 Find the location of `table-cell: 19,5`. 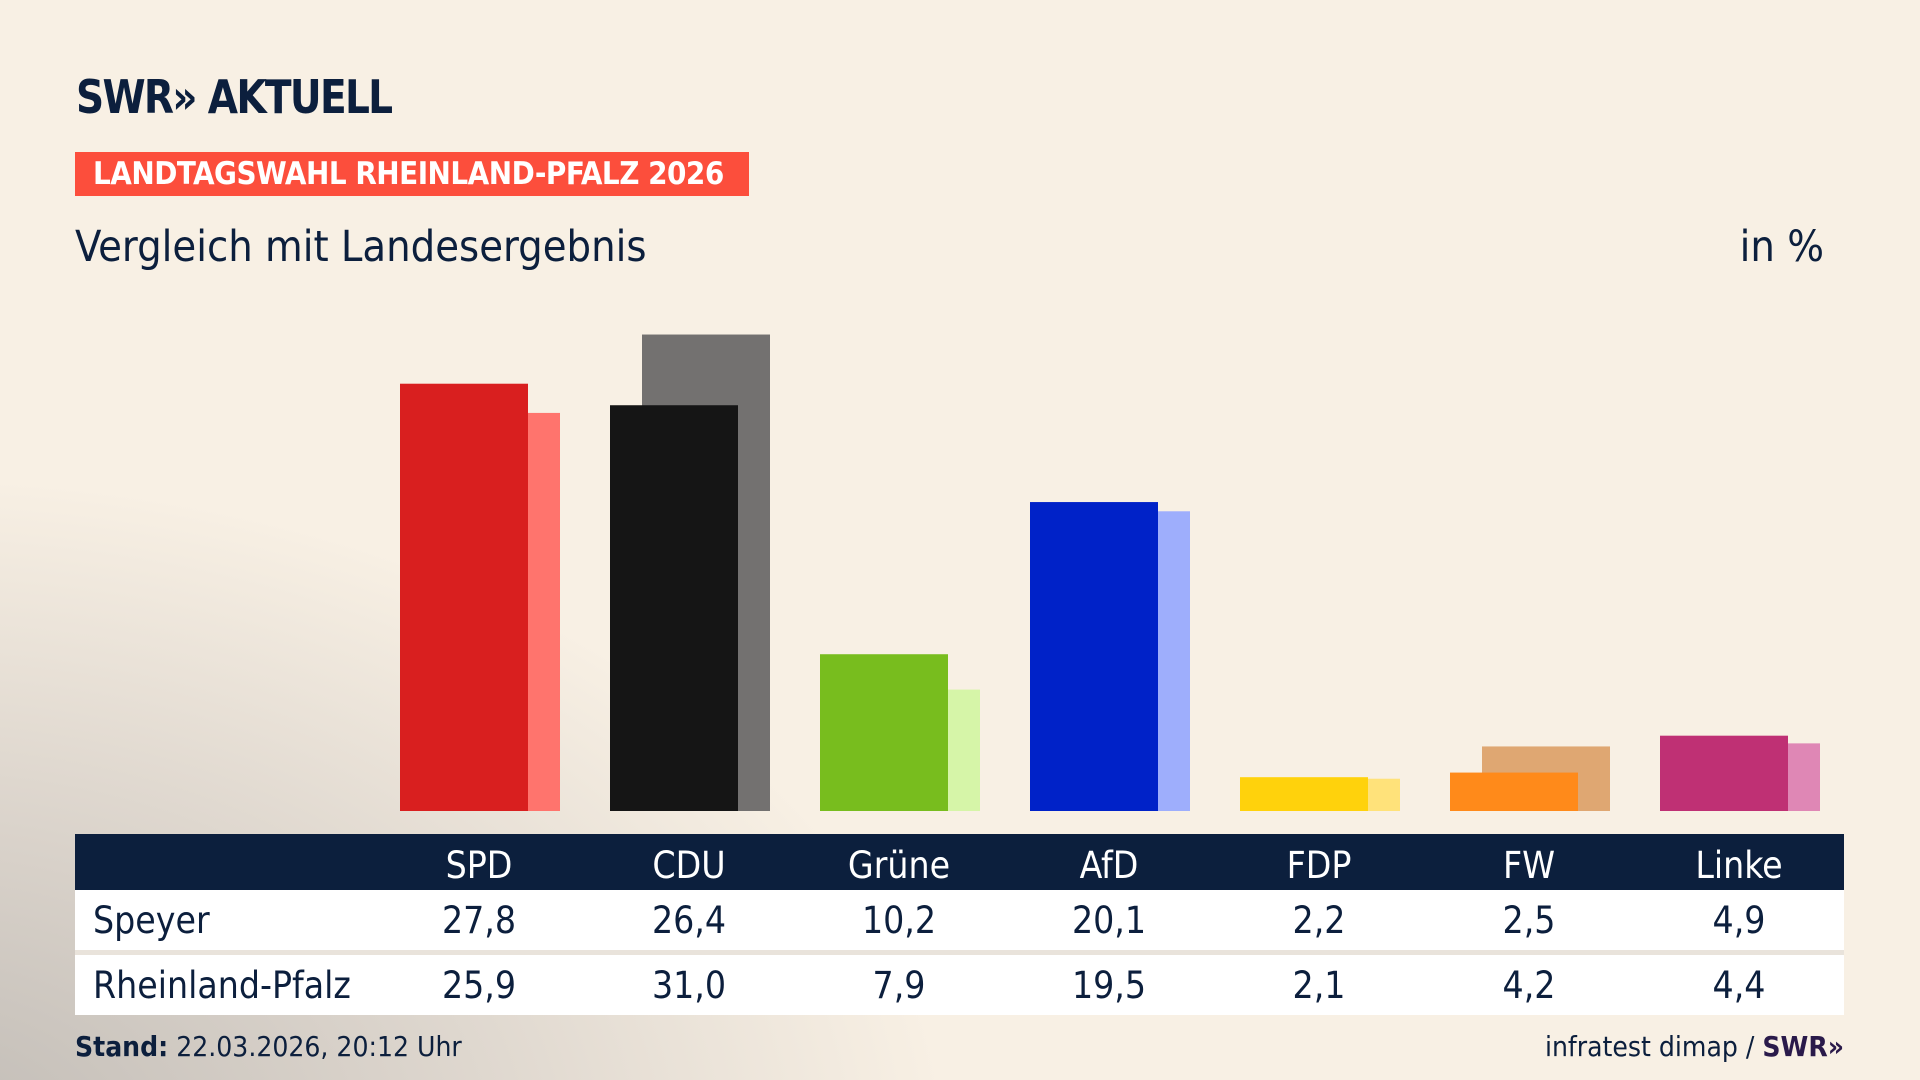

table-cell: 19,5 is located at coordinates (1109, 982).